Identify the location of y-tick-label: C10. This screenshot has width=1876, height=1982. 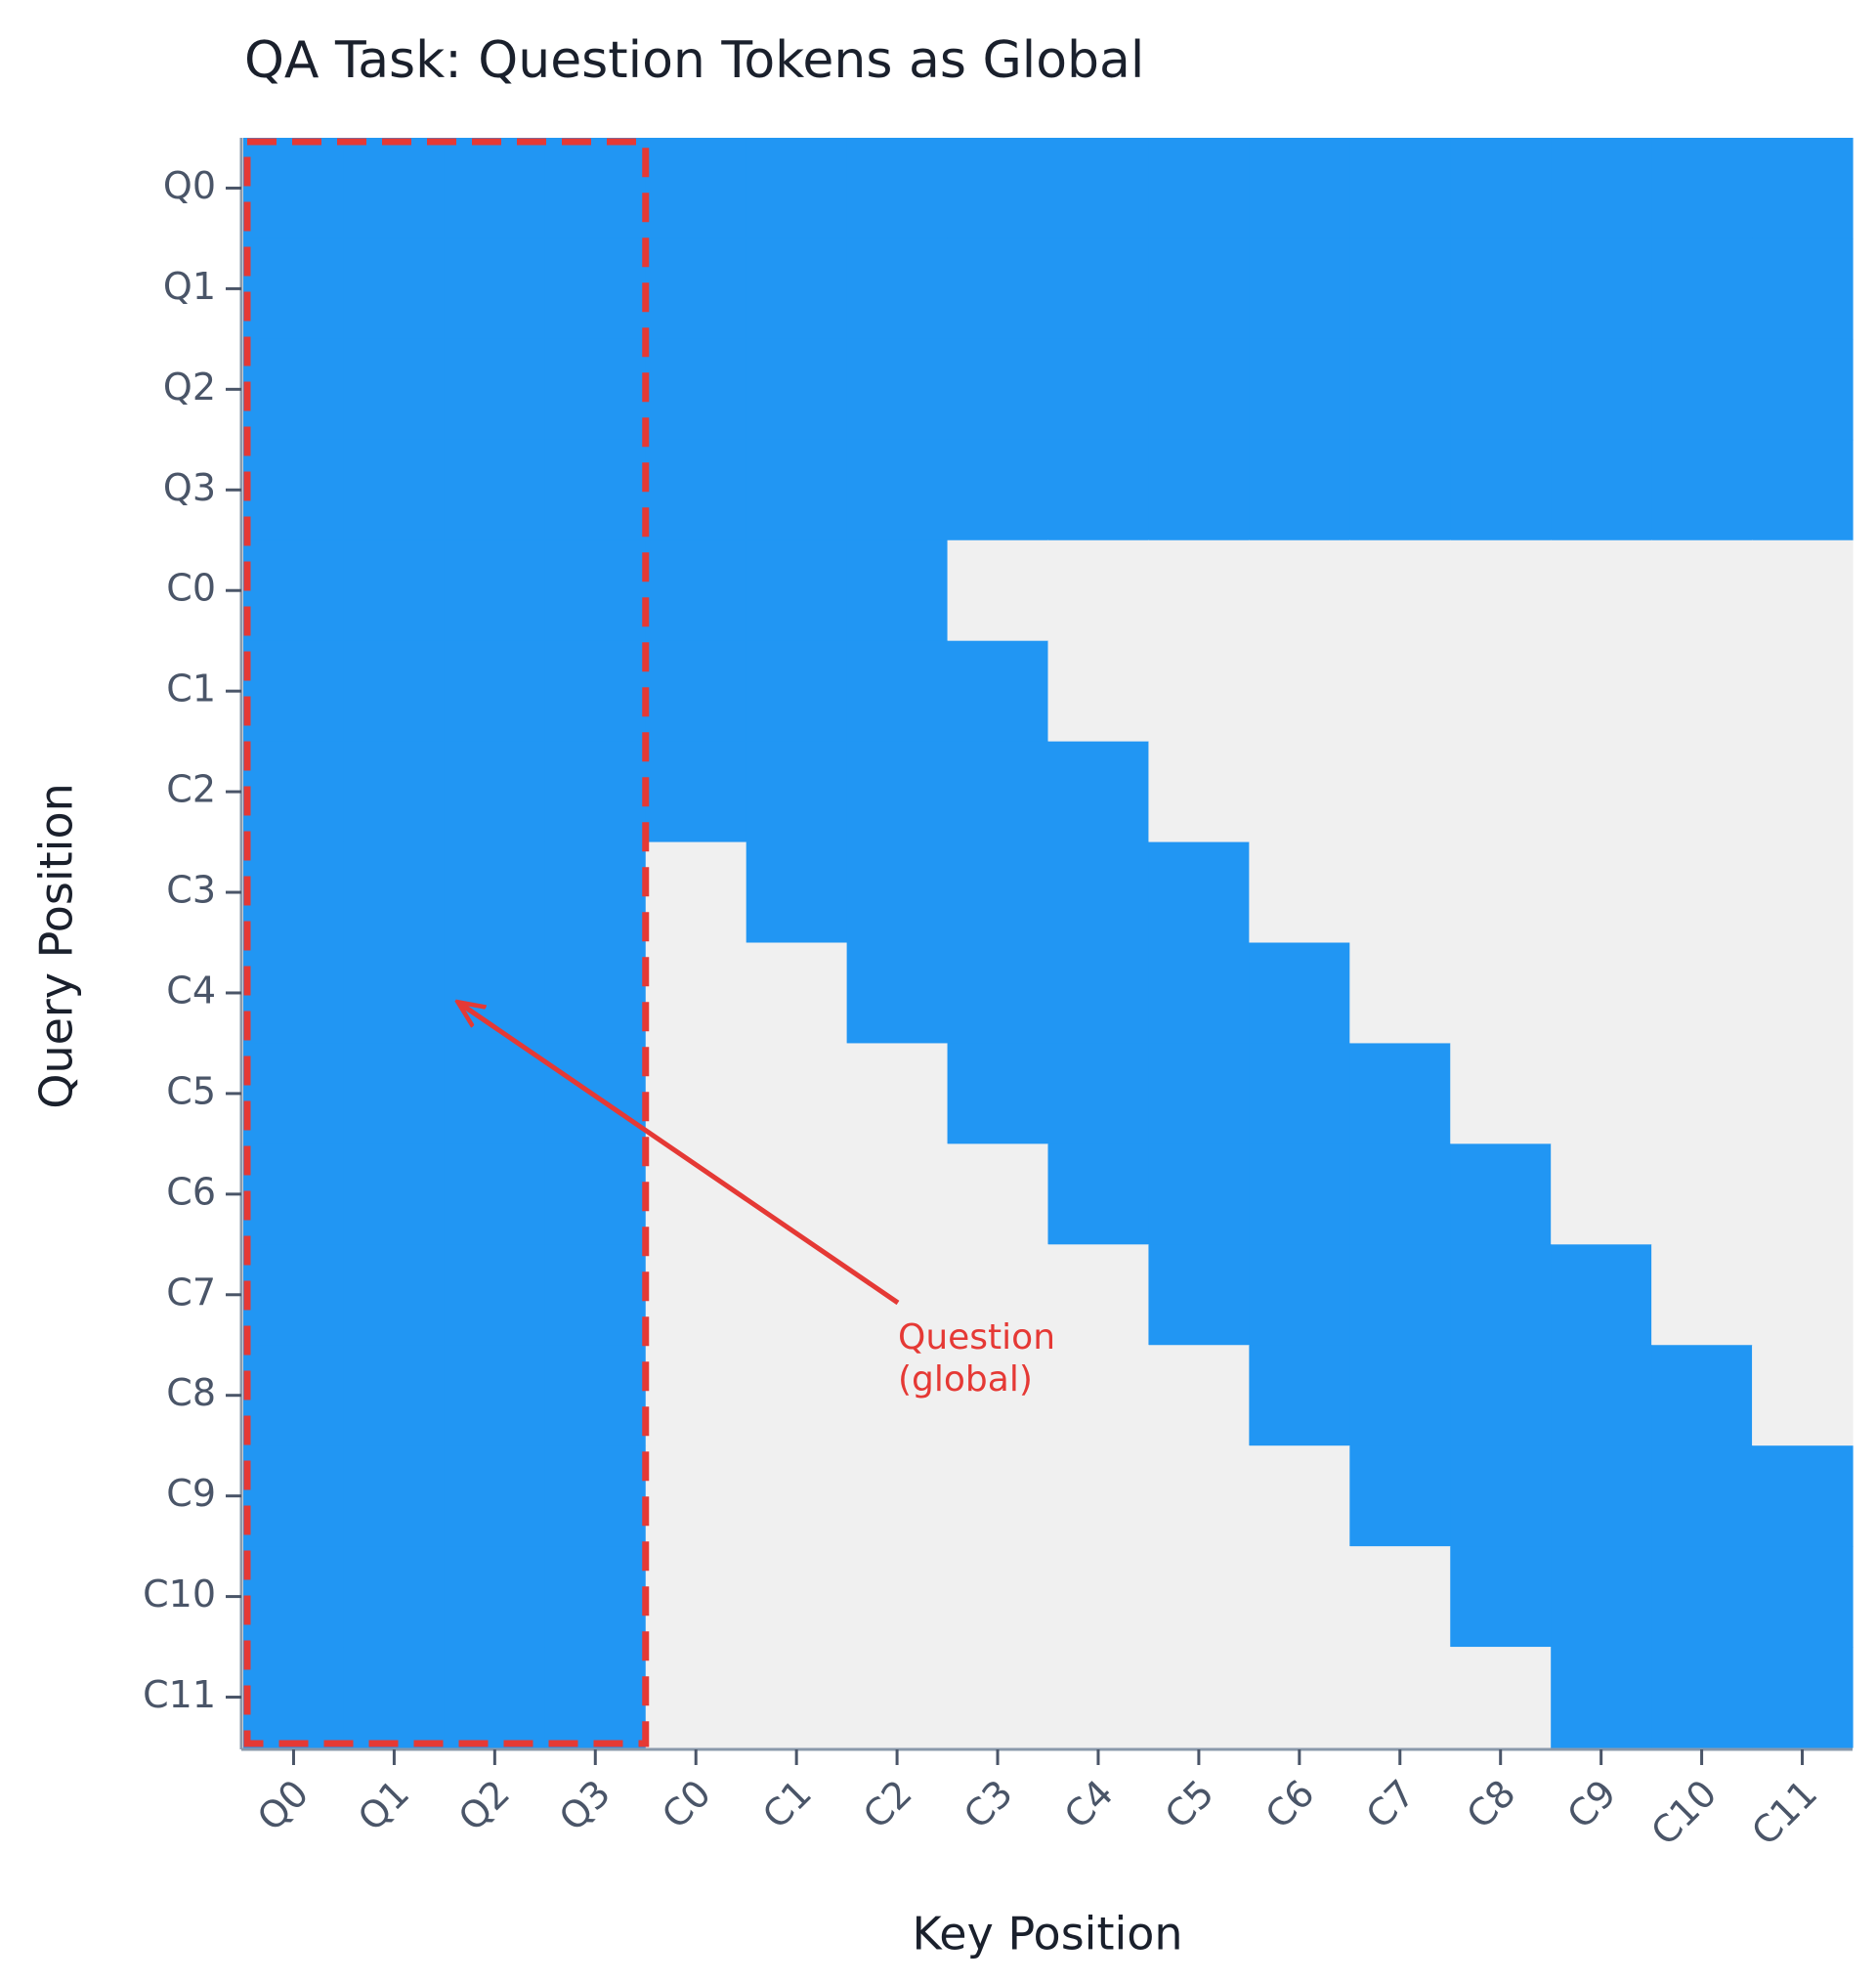
(179, 1595).